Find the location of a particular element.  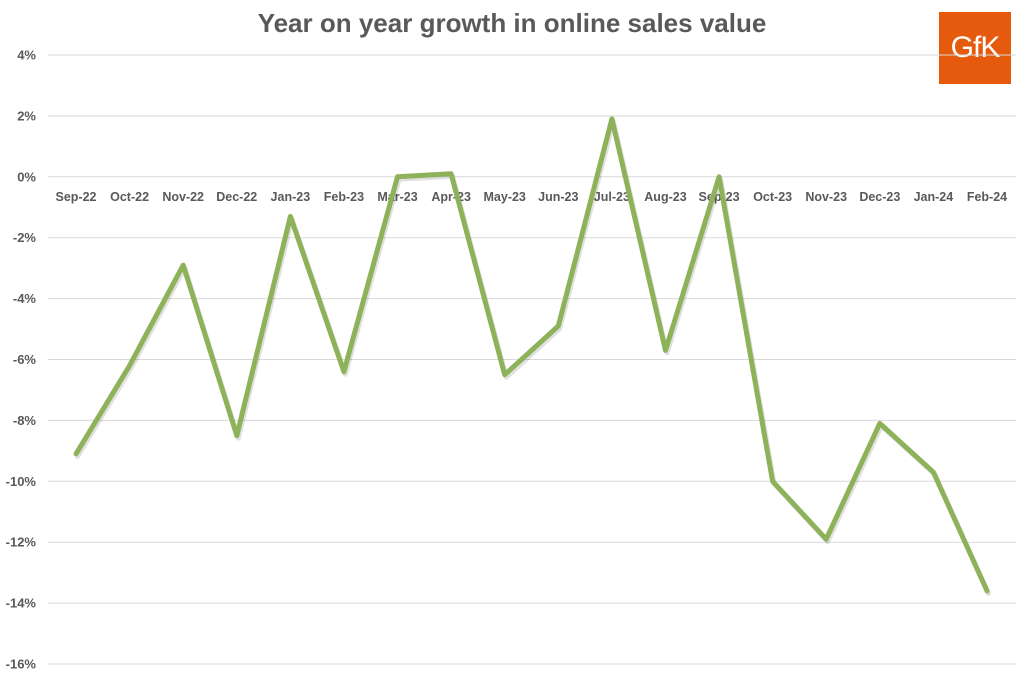

y-tick-label: -4% is located at coordinates (25, 298).